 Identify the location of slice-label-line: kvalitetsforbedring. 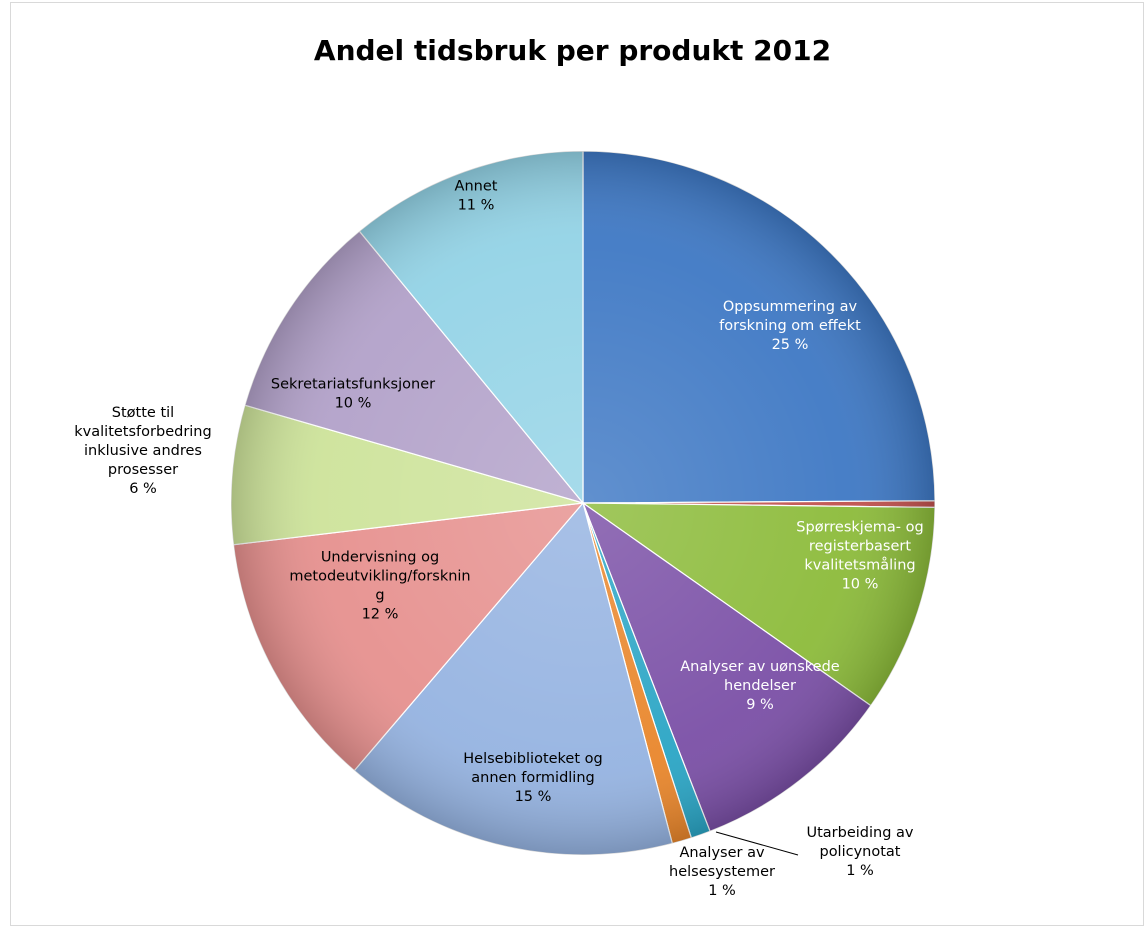
(142, 432).